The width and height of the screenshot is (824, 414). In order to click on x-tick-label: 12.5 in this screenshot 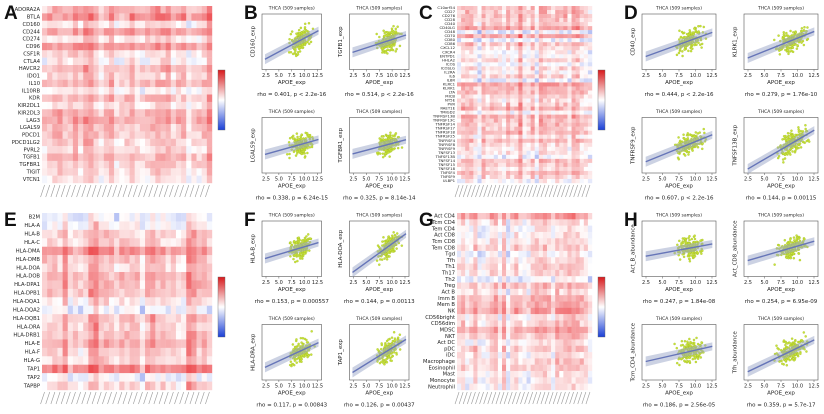, I will do `click(317, 283)`.